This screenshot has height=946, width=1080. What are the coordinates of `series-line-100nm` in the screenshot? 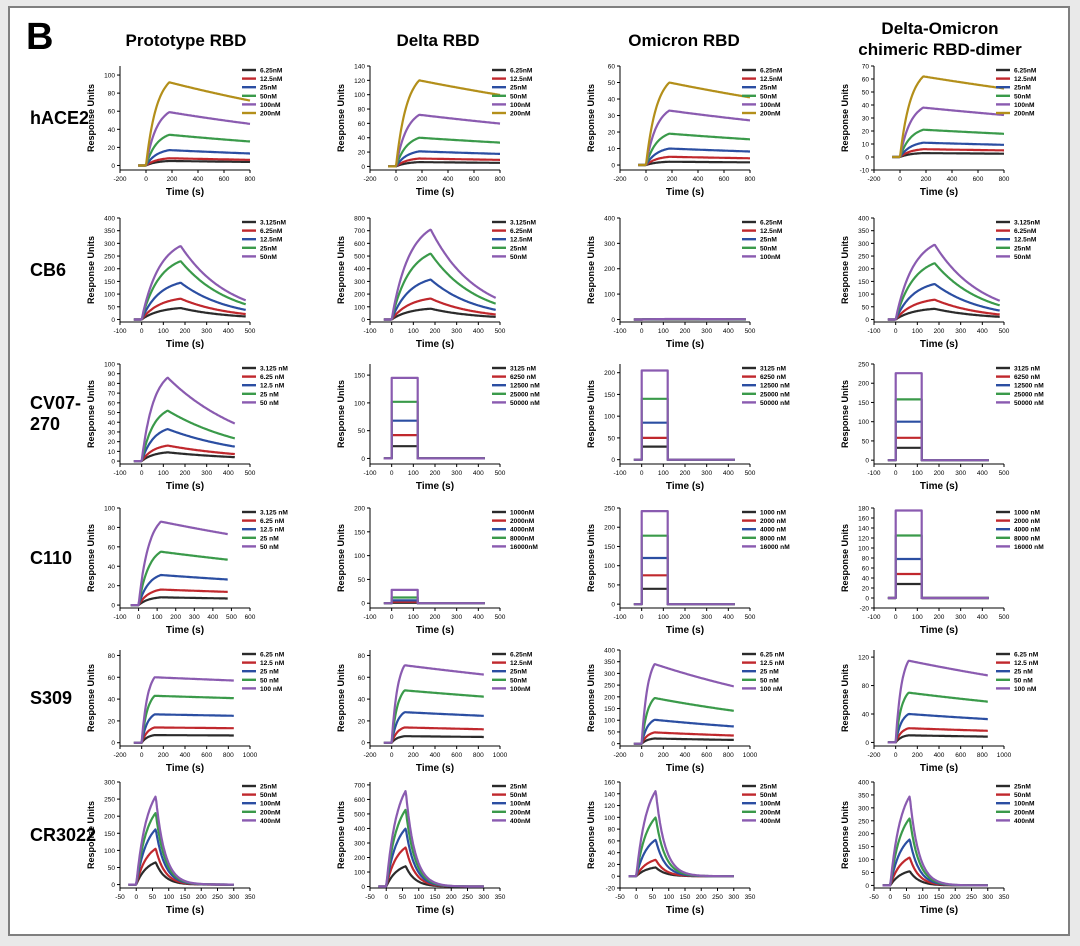 It's located at (694, 138).